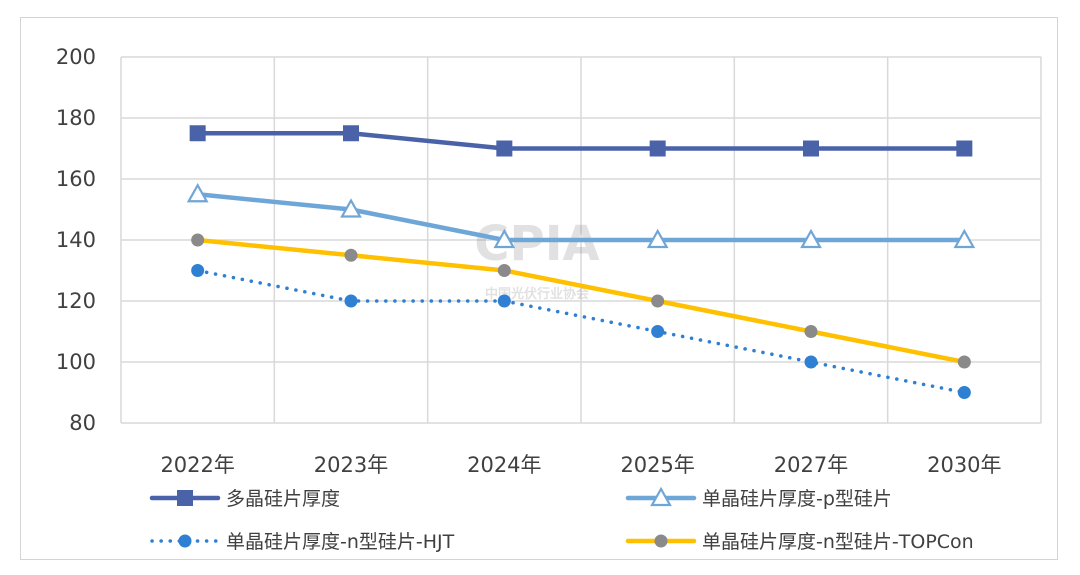 This screenshot has width=1080, height=575. What do you see at coordinates (76, 240) in the screenshot?
I see `y-tick-label: 140` at bounding box center [76, 240].